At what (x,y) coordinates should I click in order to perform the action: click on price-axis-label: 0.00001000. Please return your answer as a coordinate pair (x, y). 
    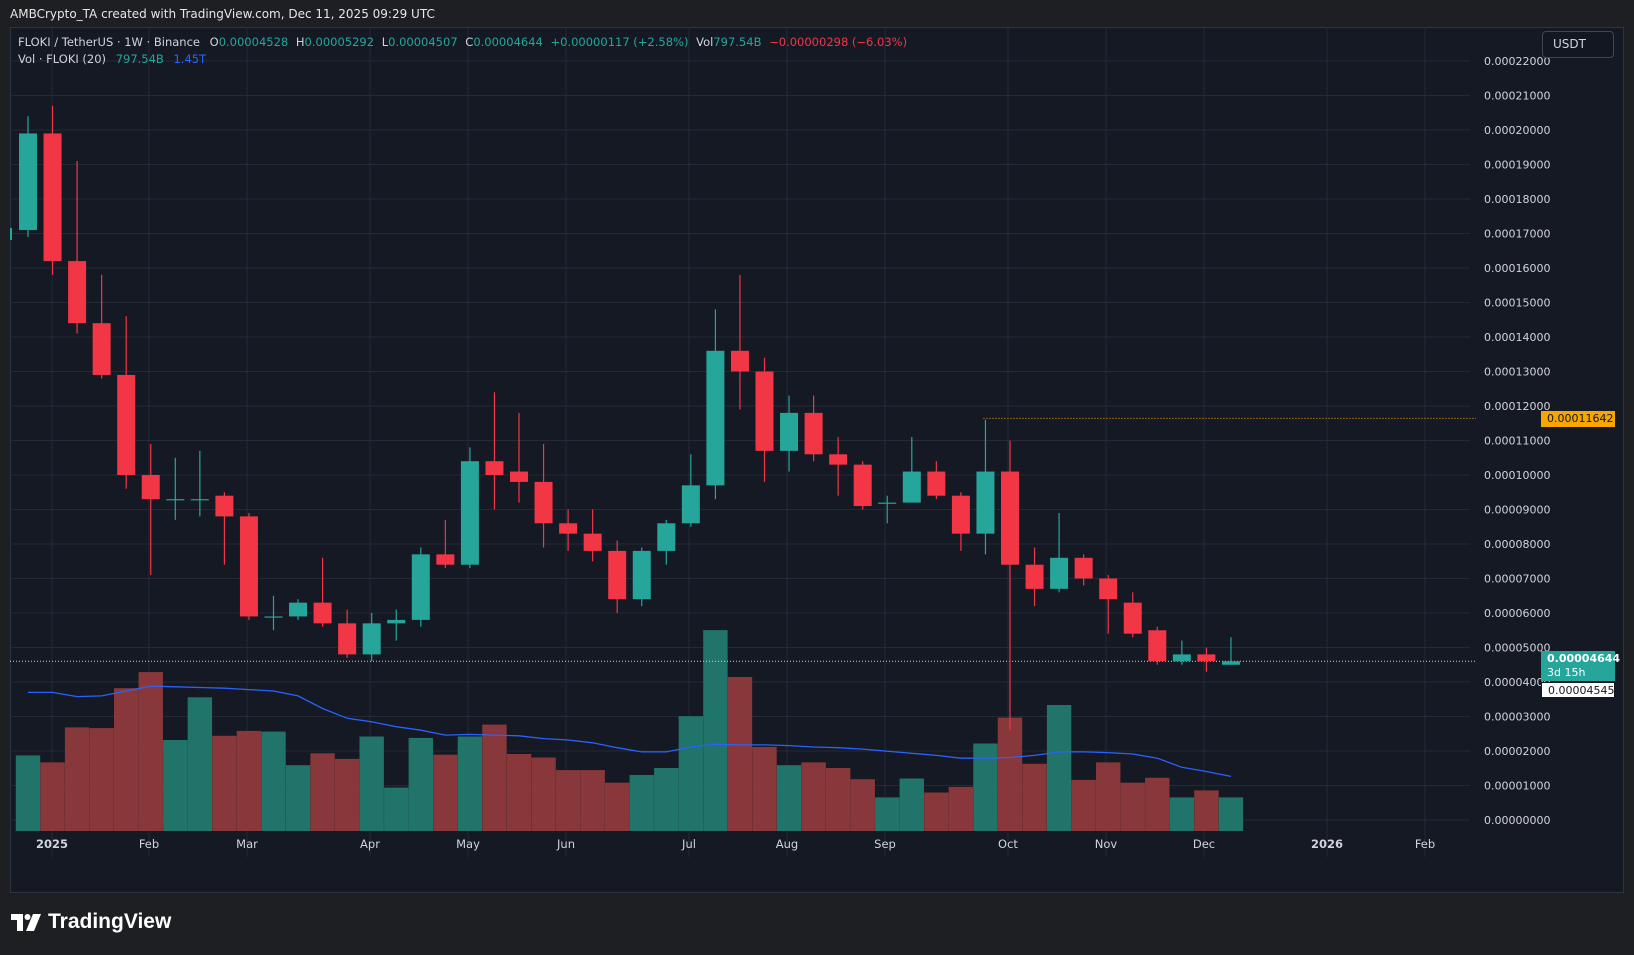
    Looking at the image, I should click on (1517, 786).